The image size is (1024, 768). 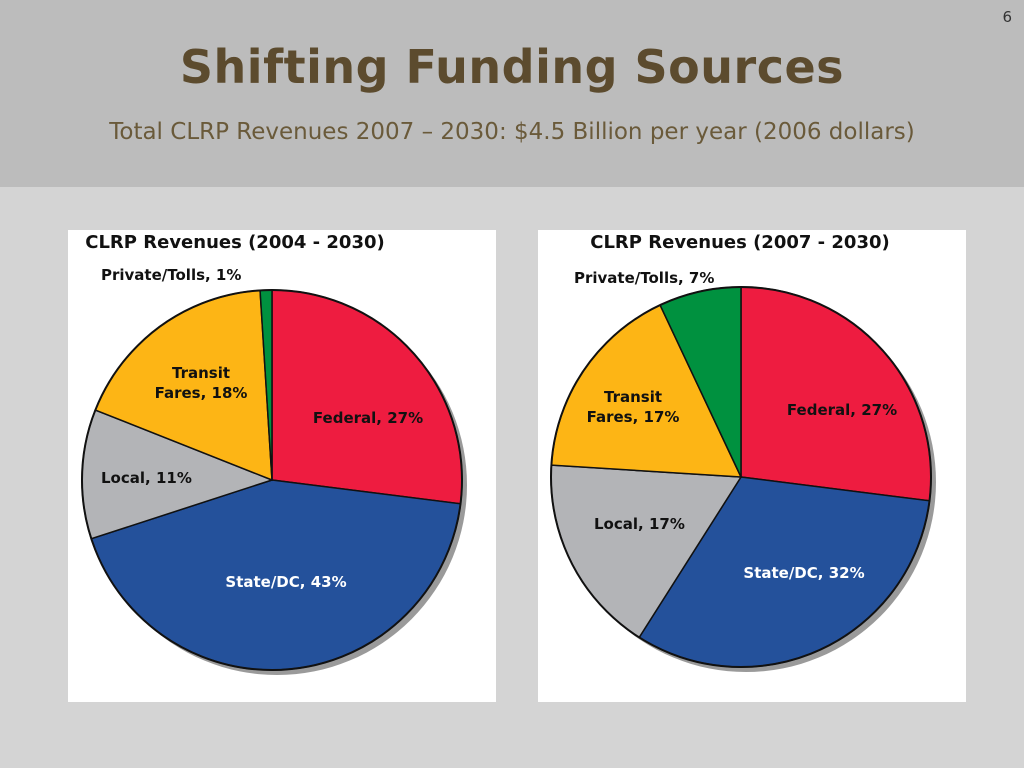 What do you see at coordinates (146, 478) in the screenshot?
I see `slice-label-local: Local, 11%` at bounding box center [146, 478].